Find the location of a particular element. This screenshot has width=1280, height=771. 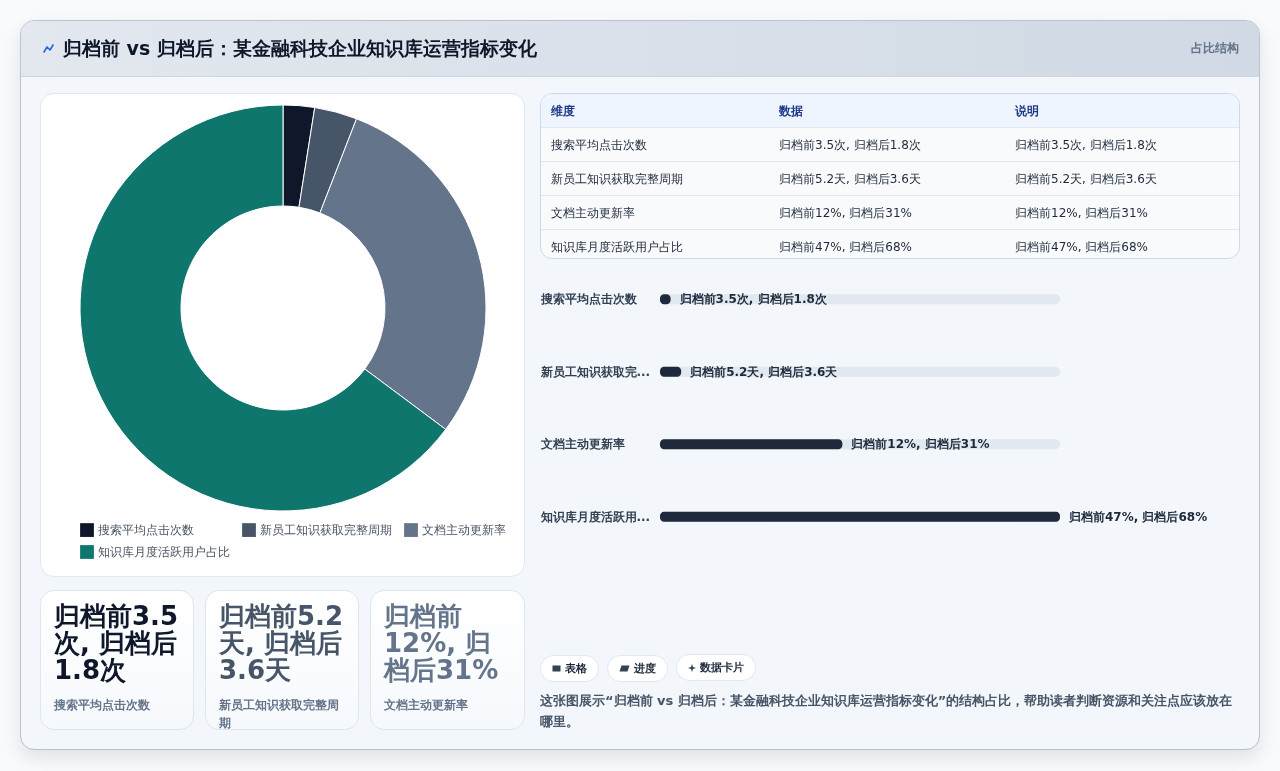

data-label: 归档前3.5次, 归档后1.8次 is located at coordinates (753, 299).